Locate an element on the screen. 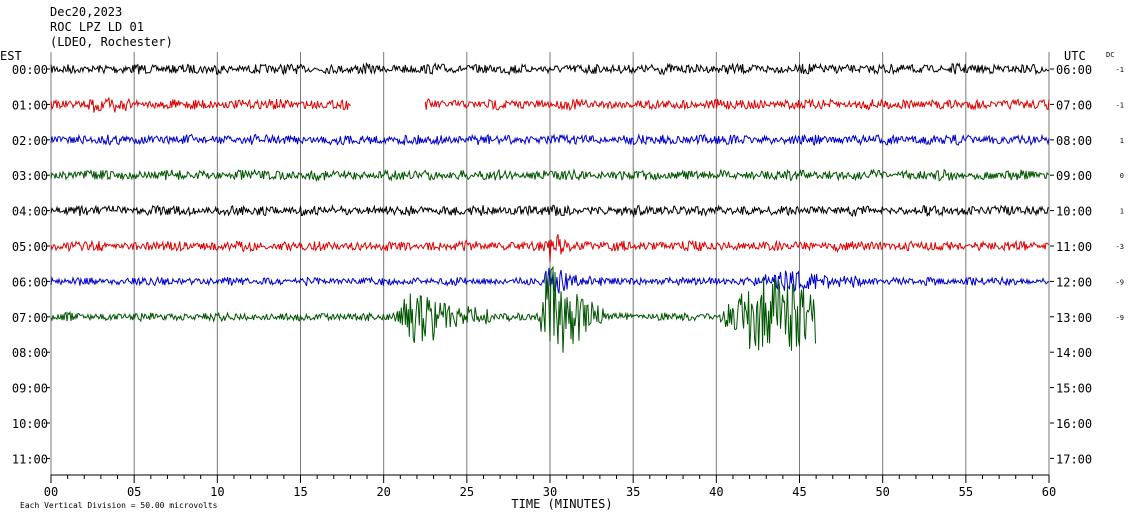  utc-axis-title: UTC is located at coordinates (1075, 56).